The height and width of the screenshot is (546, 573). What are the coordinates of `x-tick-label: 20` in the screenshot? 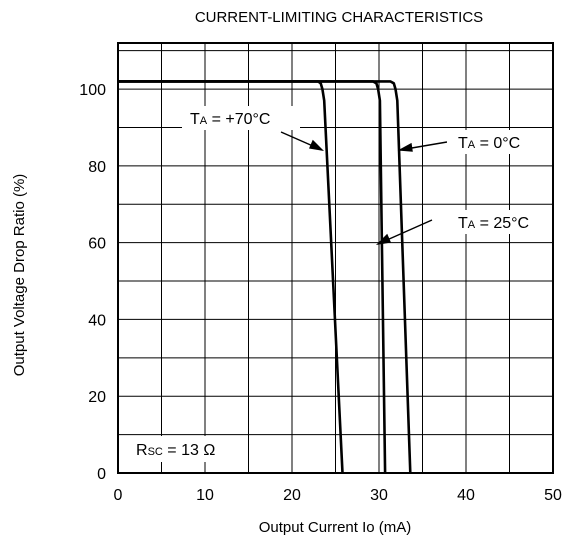 It's located at (292, 495).